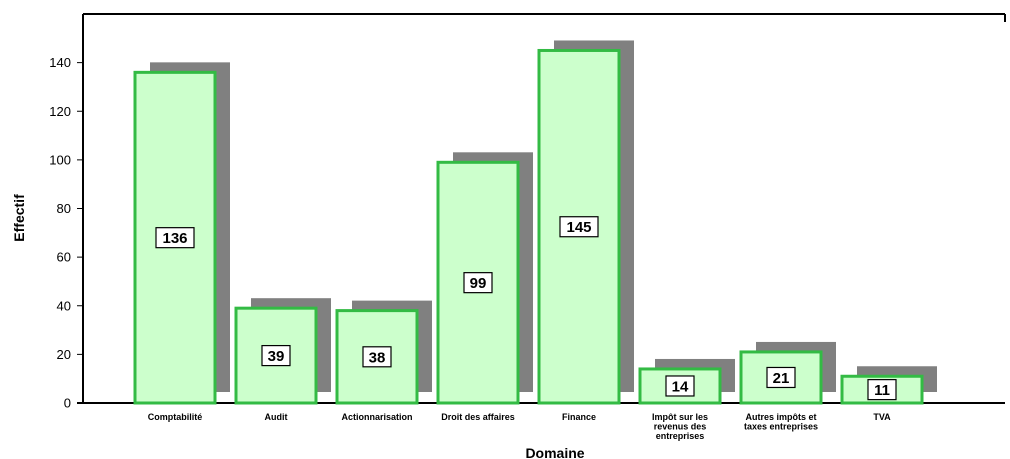  I want to click on x-tick-label: Finance, so click(579, 417).